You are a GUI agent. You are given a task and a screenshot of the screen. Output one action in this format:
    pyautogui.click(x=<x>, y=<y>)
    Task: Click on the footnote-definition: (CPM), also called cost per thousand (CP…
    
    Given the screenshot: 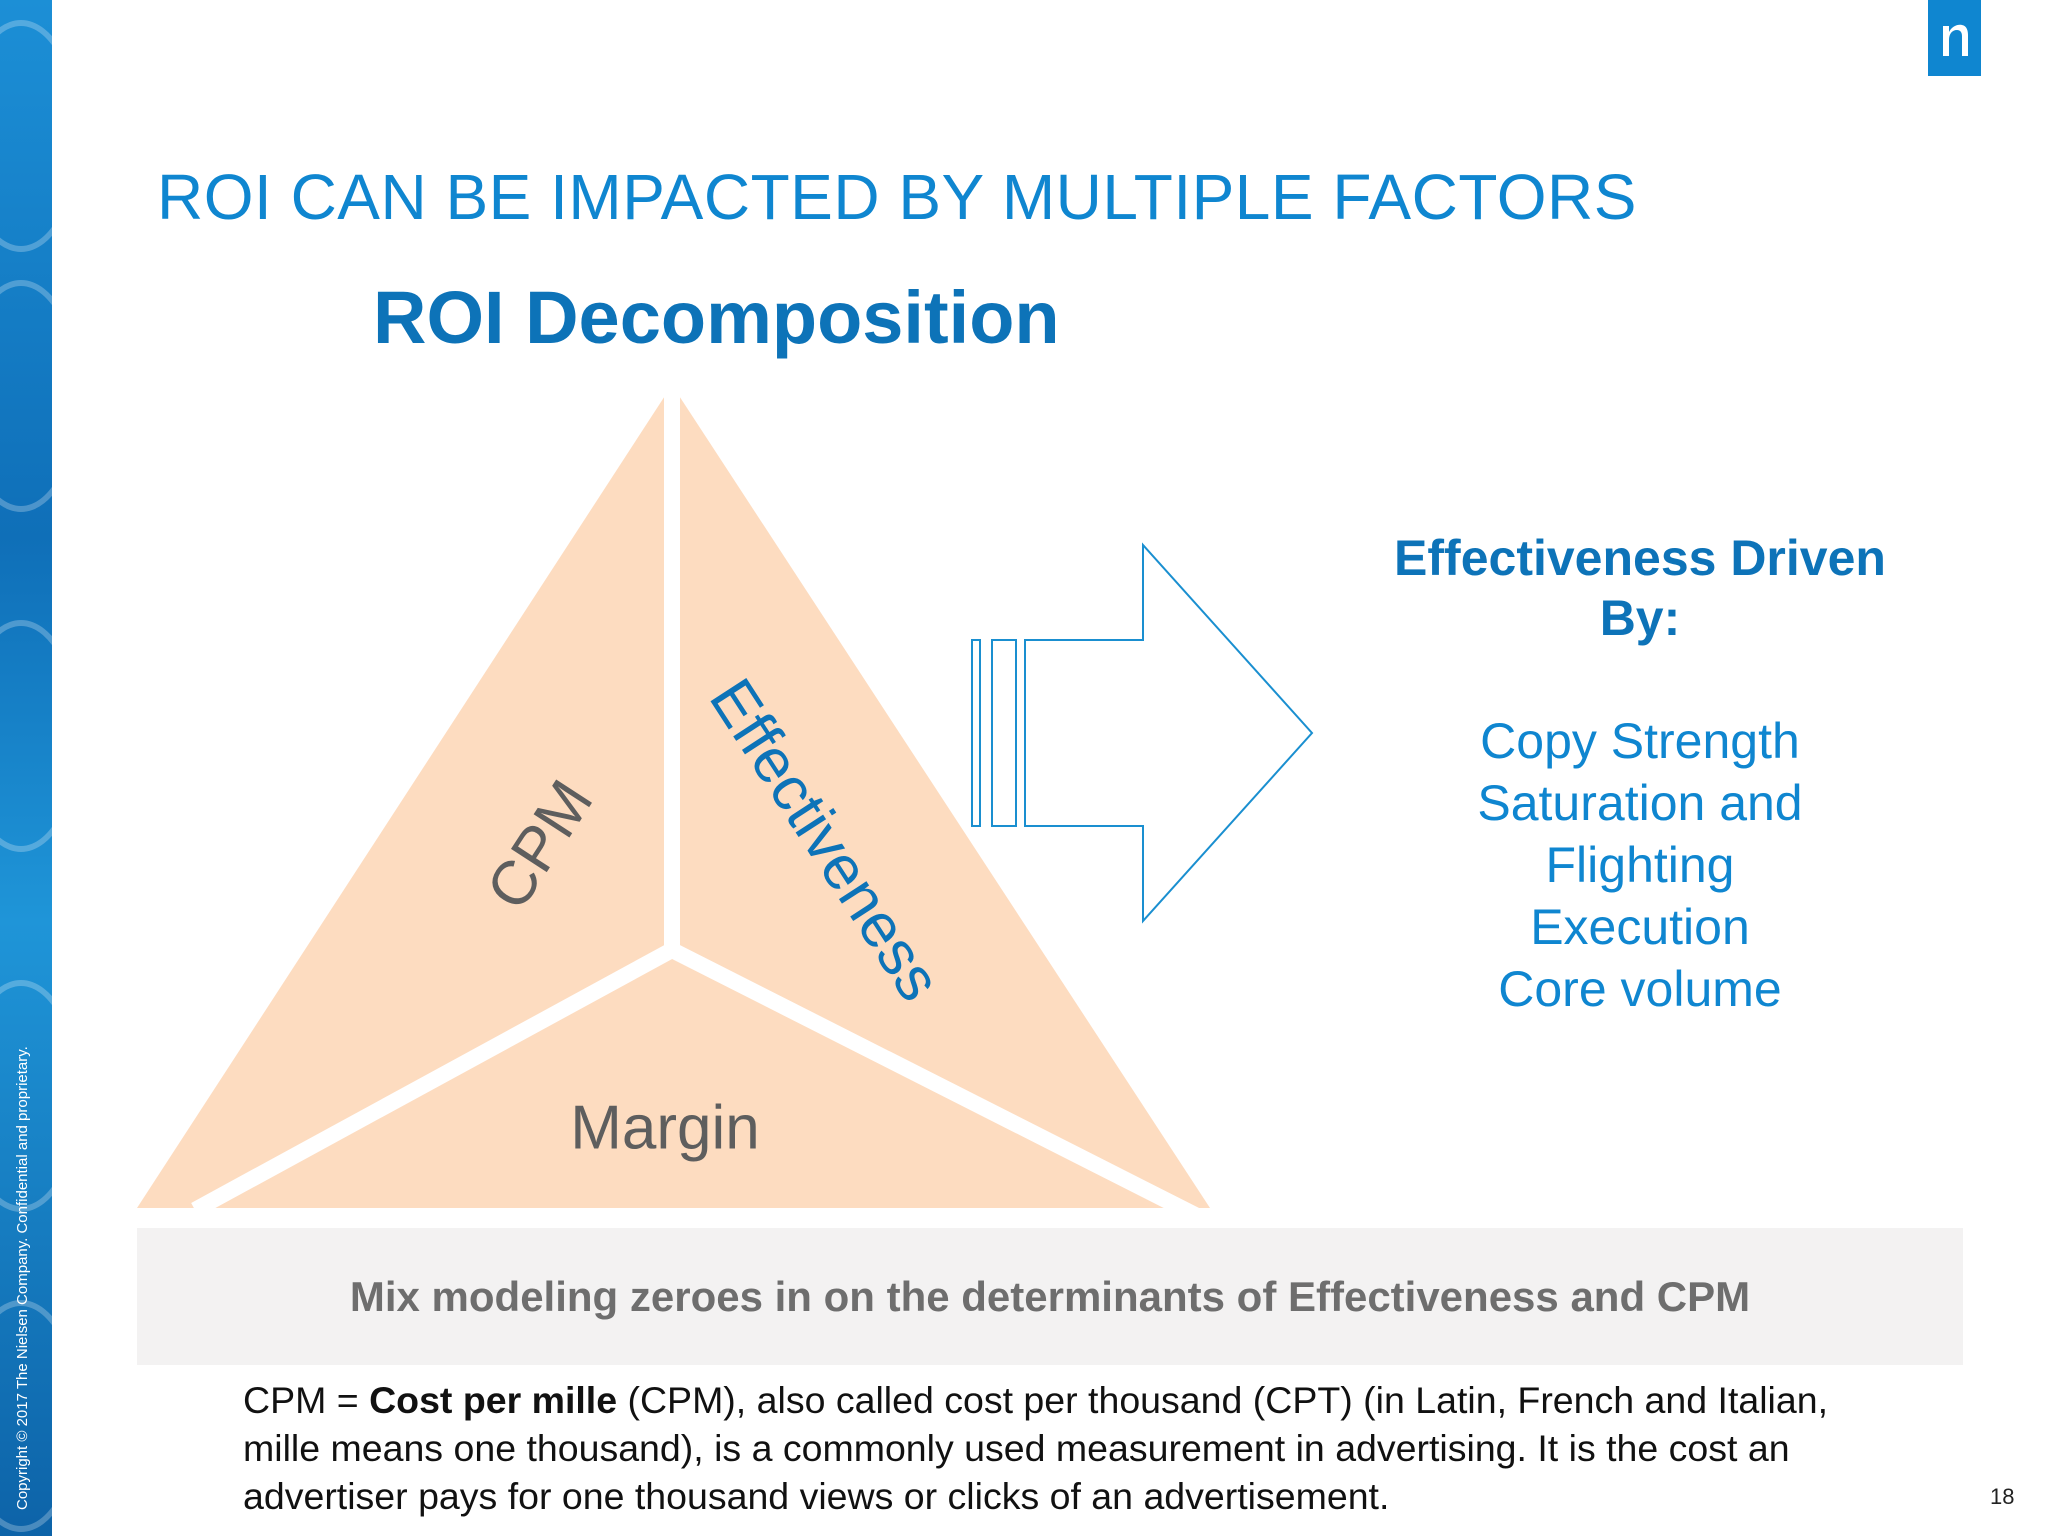 What is the action you would take?
    pyautogui.click(x=1036, y=1448)
    